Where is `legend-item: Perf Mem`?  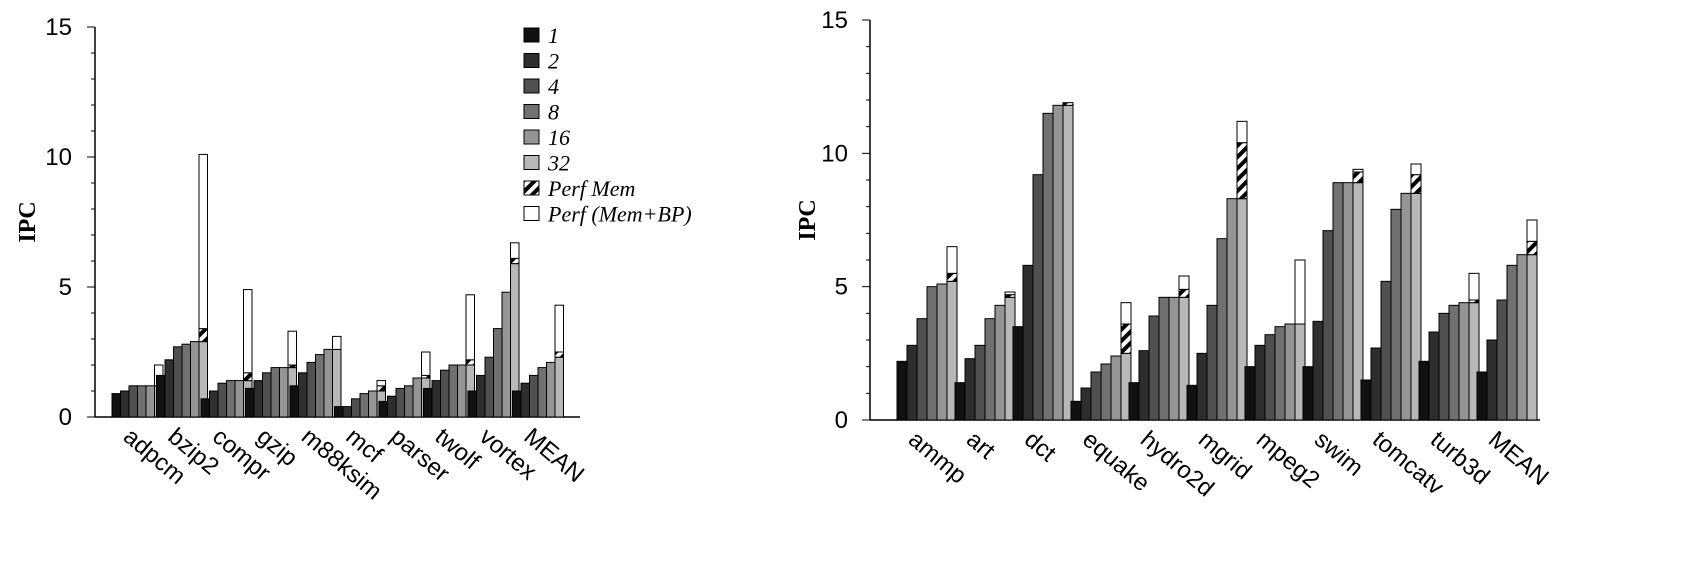
legend-item: Perf Mem is located at coordinates (579, 188).